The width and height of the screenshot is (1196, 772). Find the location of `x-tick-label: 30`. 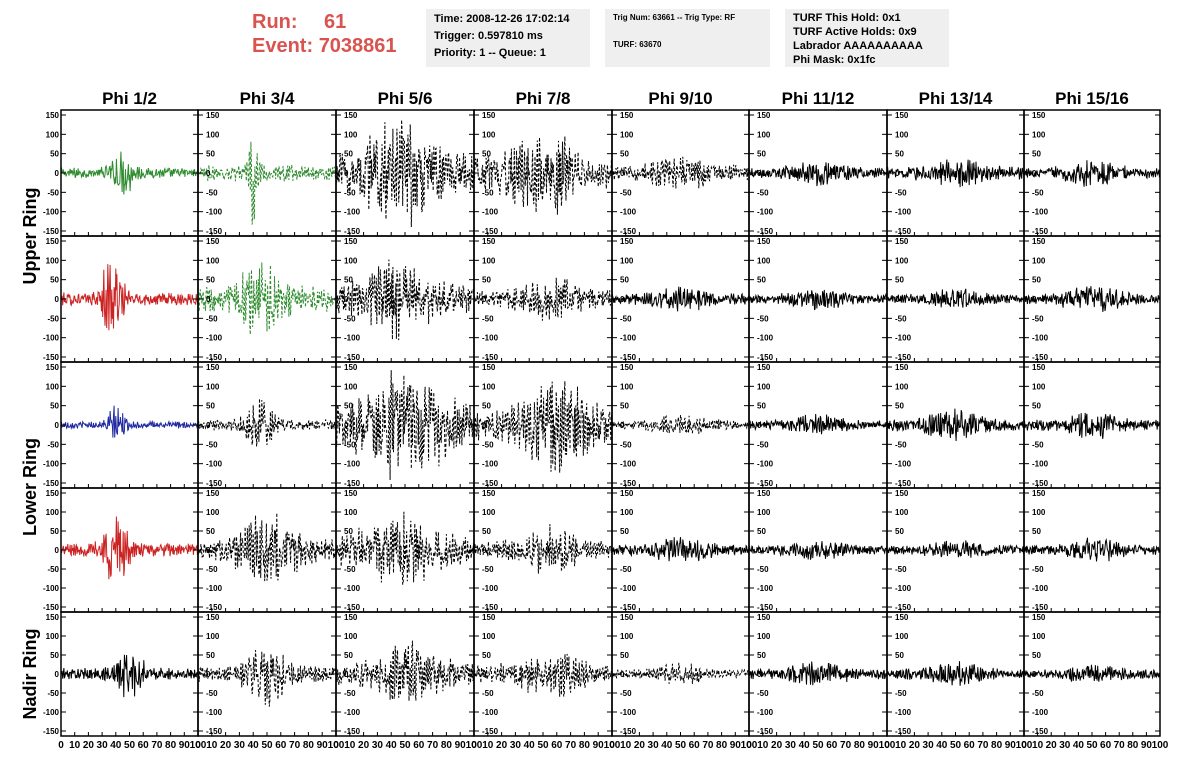

x-tick-label: 30 is located at coordinates (1065, 745).